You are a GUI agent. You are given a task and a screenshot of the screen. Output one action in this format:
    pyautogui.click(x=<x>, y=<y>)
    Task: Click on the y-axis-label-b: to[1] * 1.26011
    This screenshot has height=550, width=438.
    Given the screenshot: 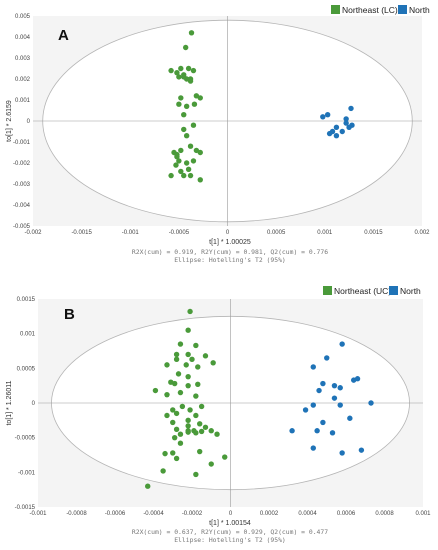 What is the action you would take?
    pyautogui.click(x=9, y=402)
    